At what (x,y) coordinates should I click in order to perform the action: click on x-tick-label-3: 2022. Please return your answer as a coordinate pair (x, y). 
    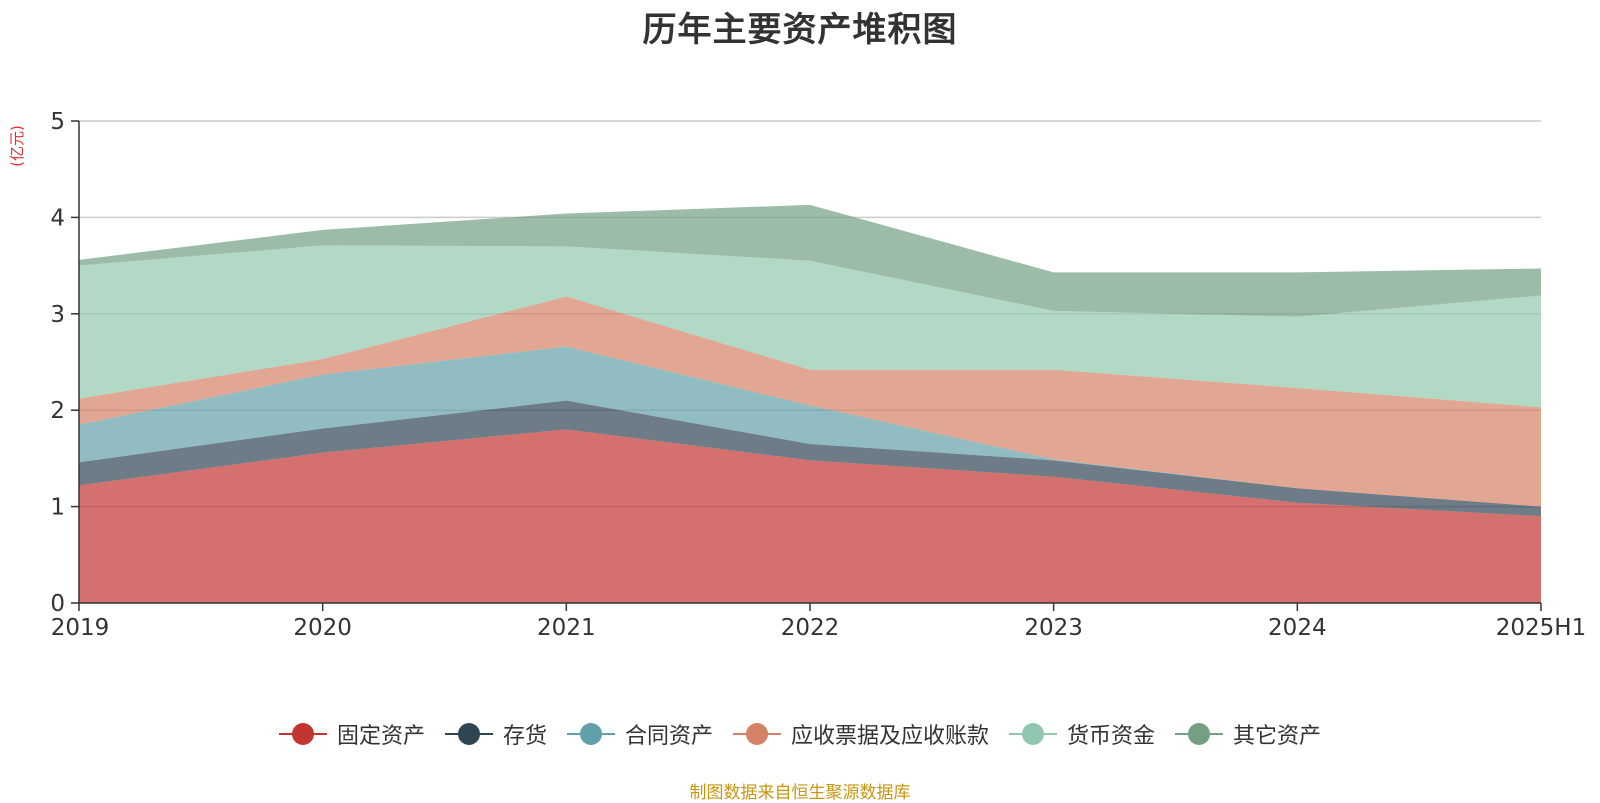
    Looking at the image, I should click on (810, 628).